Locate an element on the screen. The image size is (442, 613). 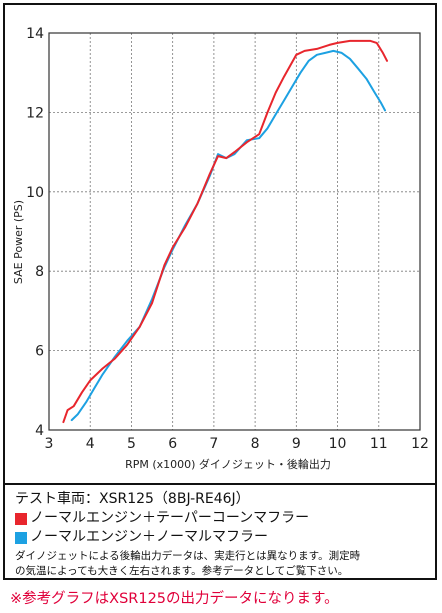
x-tick-label: 9 is located at coordinates (296, 444).